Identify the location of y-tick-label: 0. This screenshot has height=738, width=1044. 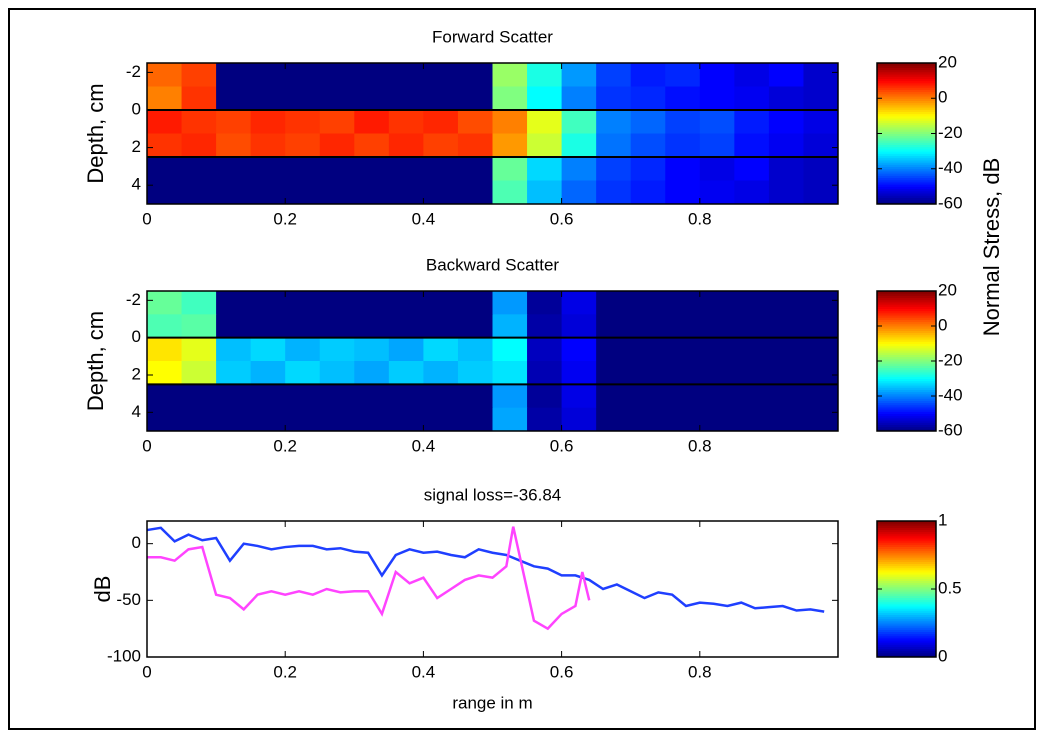
(136, 336).